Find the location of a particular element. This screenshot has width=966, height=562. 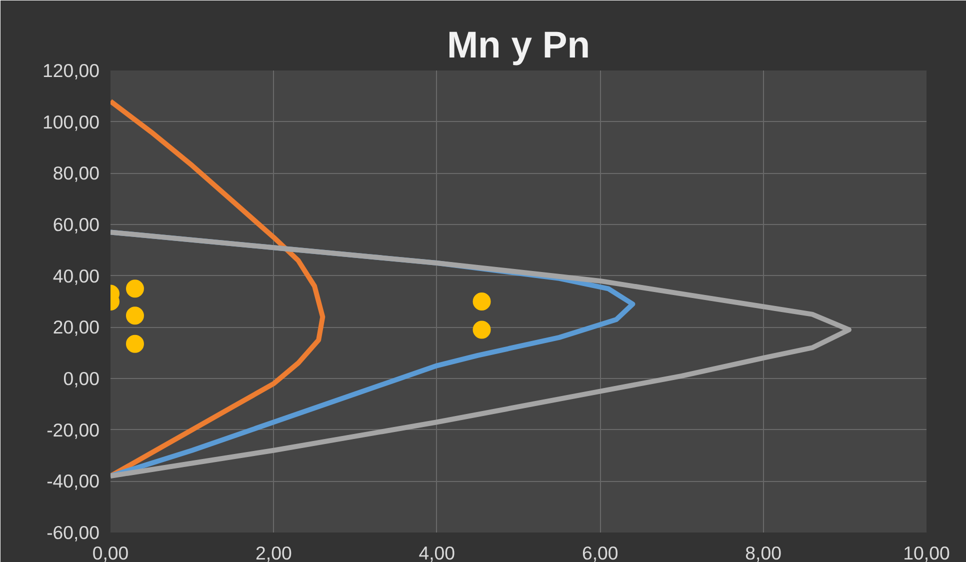

x-tick-label: 6,00 is located at coordinates (600, 552).